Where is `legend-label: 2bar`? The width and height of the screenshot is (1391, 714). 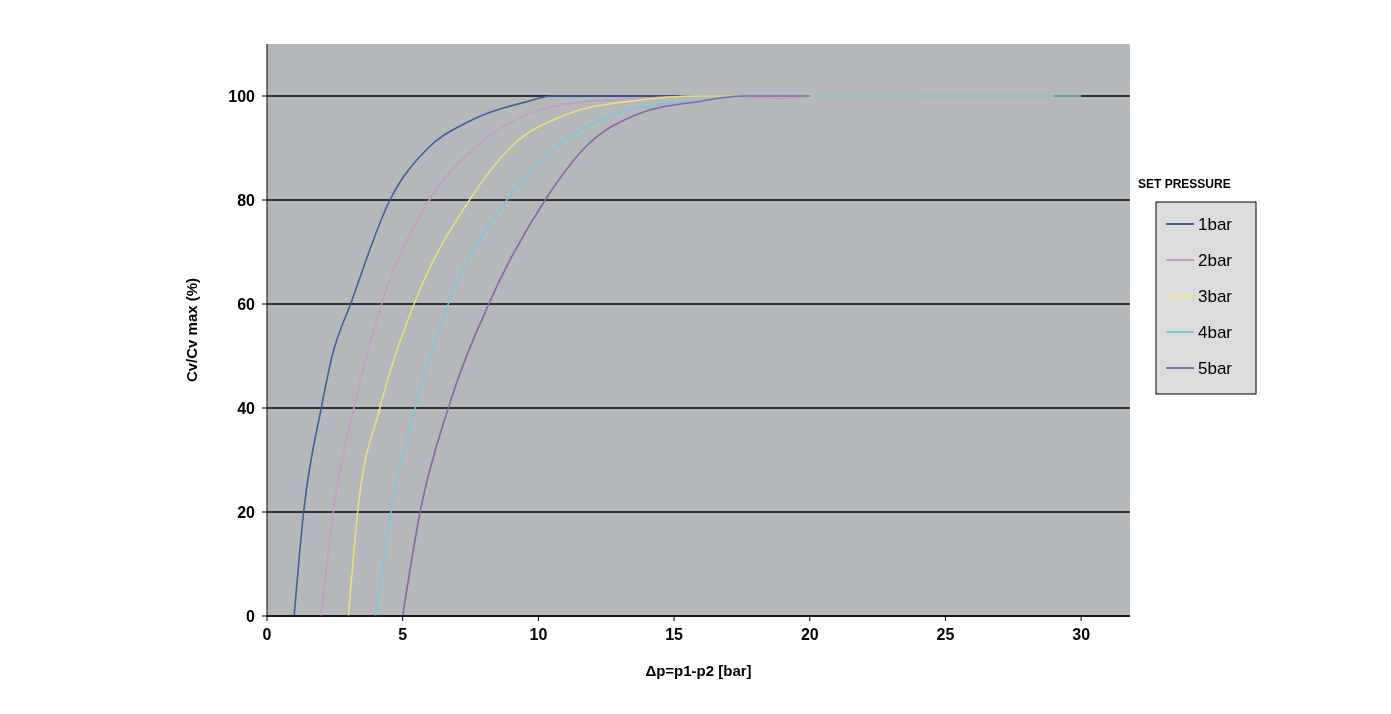 legend-label: 2bar is located at coordinates (1215, 260).